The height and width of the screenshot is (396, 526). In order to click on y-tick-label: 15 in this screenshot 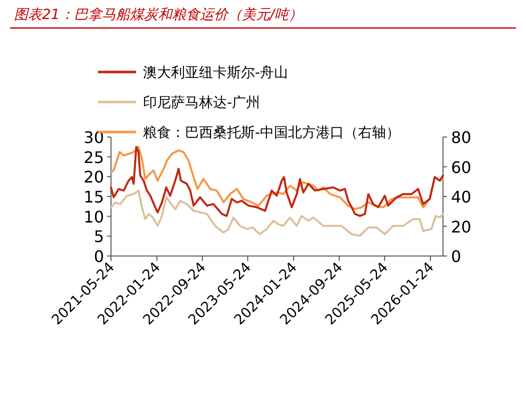, I will do `click(94, 197)`.